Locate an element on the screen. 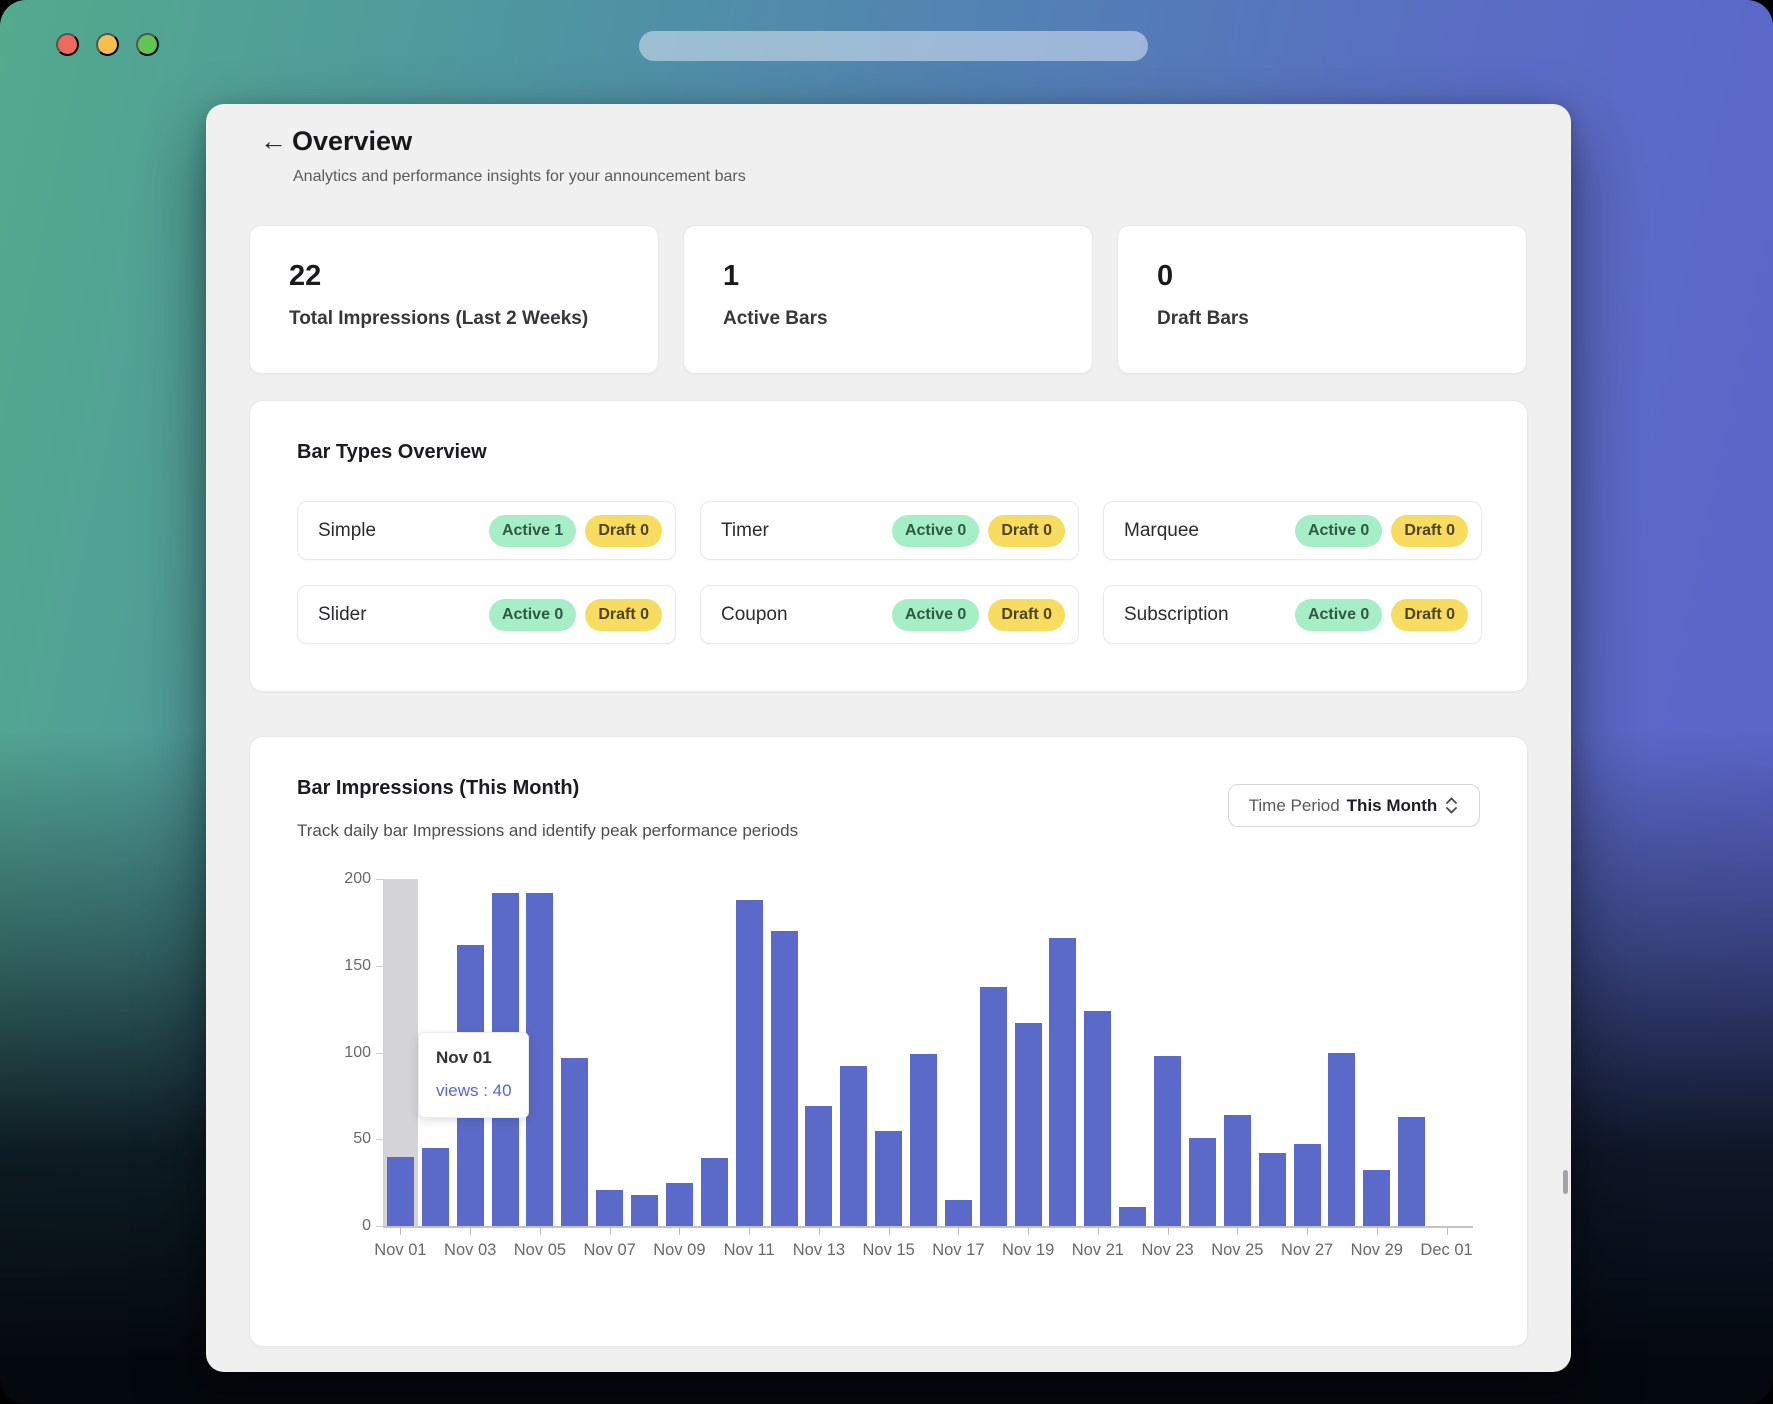 This screenshot has width=1773, height=1404. stat-label: Draft Bars is located at coordinates (1203, 318).